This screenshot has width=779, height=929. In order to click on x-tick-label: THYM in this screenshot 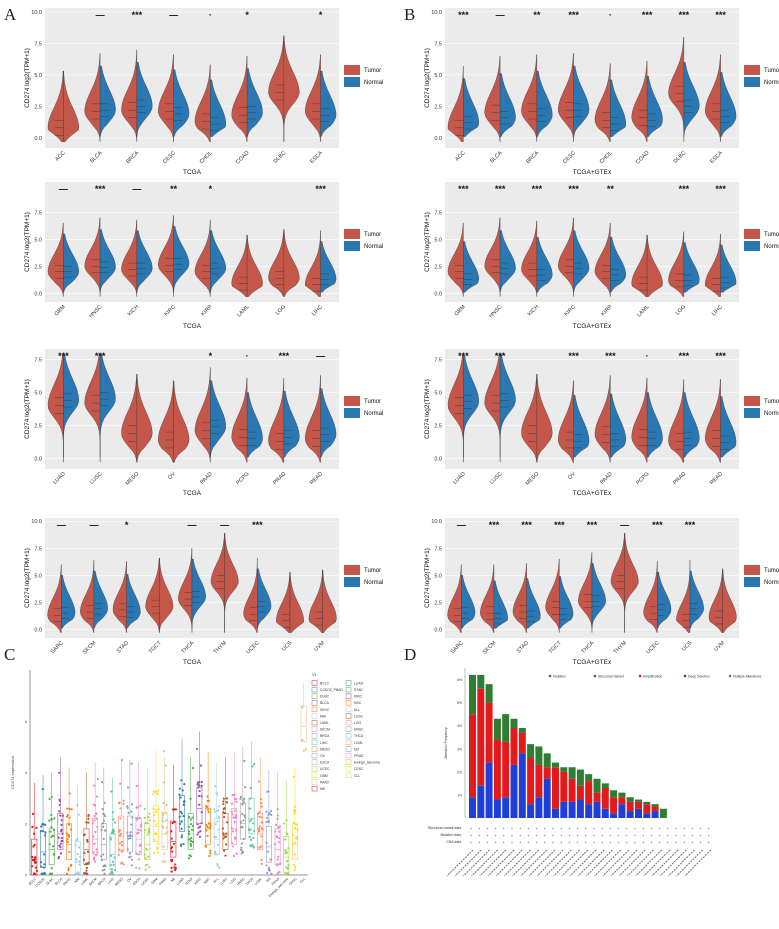, I will do `click(621, 648)`.